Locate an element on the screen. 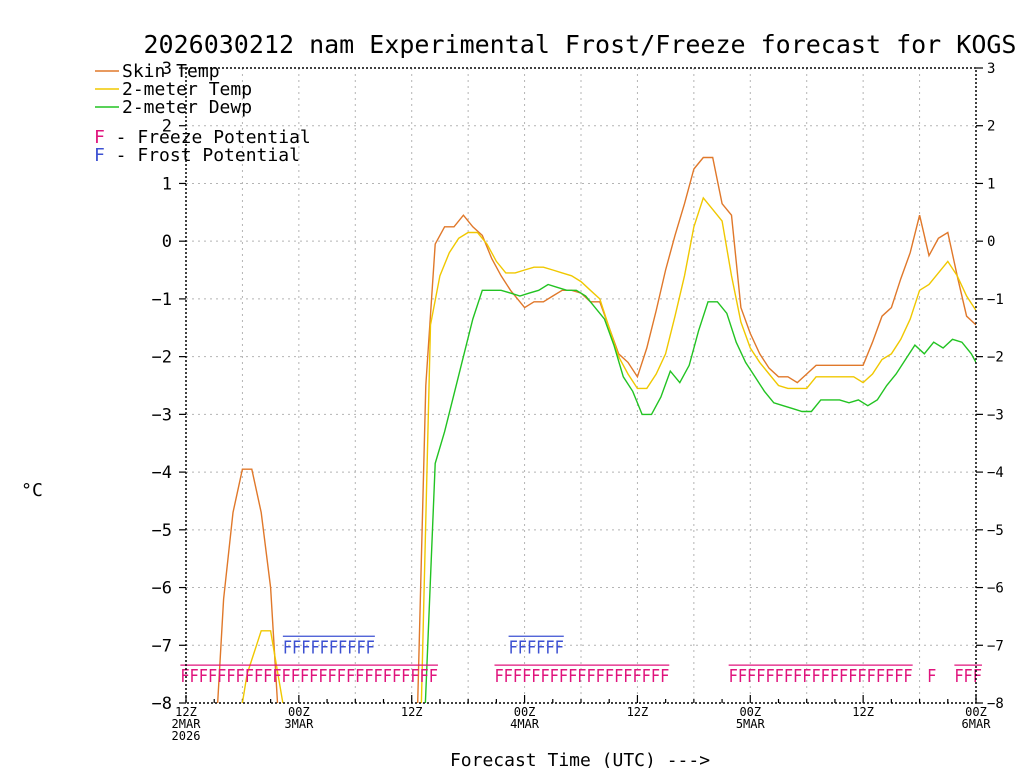 The height and width of the screenshot is (768, 1024). x-tick-label: 00Z 5MAR is located at coordinates (751, 718).